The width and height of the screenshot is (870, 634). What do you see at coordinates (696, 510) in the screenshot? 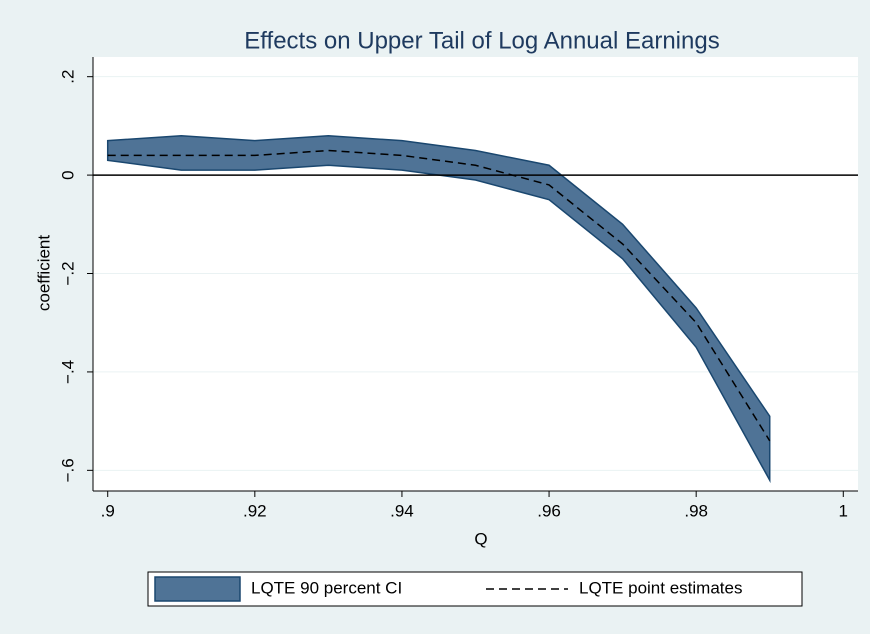
I see `x-tick-label: .98` at bounding box center [696, 510].